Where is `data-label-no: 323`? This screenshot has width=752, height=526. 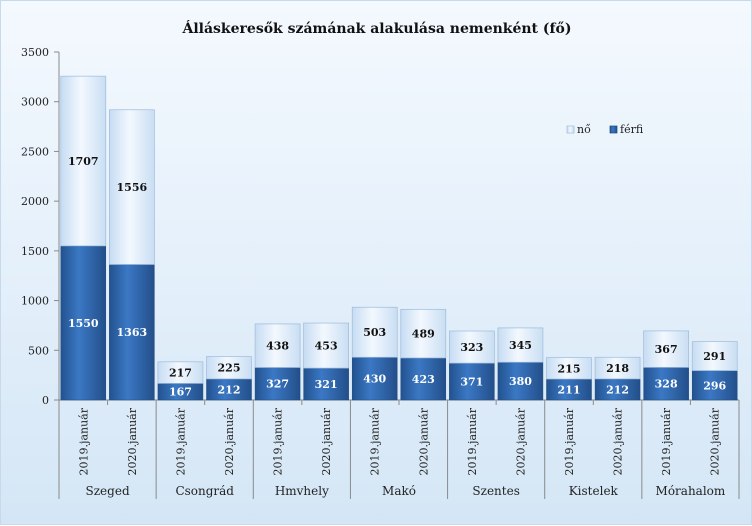
data-label-no: 323 is located at coordinates (471, 347).